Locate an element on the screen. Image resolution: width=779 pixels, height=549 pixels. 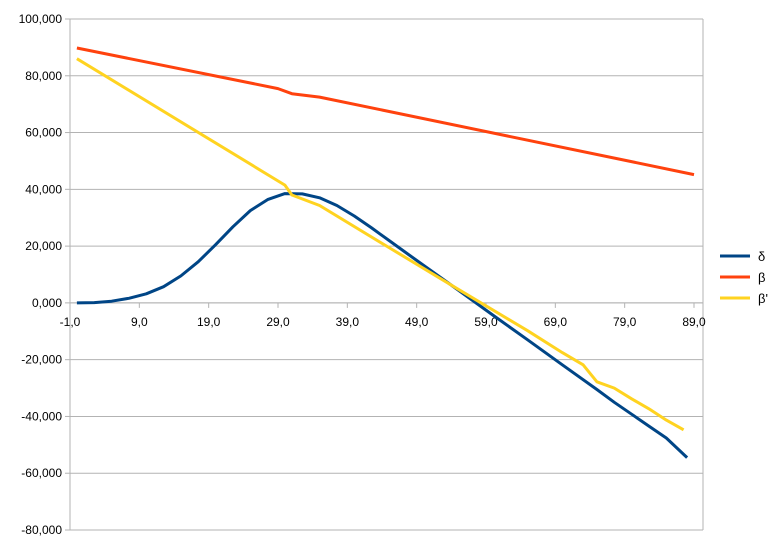
x-tick-label: 9,0 is located at coordinates (139, 322).